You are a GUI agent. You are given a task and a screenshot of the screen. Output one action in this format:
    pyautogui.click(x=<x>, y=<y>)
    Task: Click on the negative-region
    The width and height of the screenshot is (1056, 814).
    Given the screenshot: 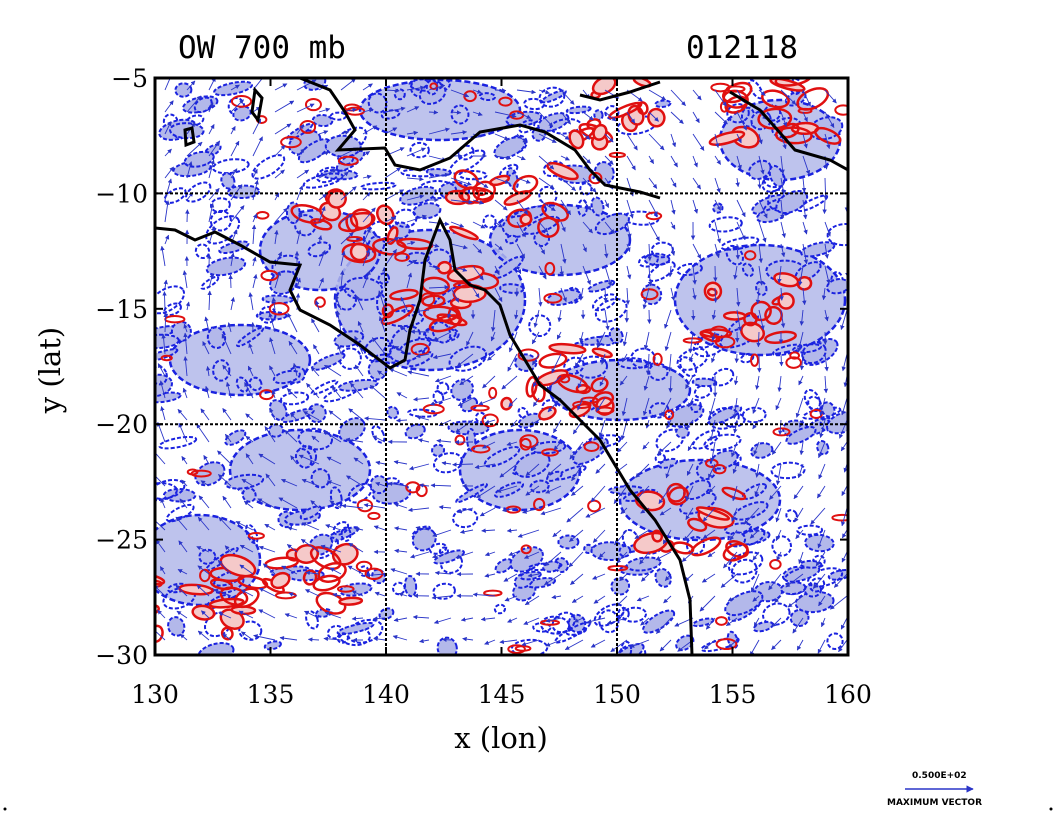 What is the action you would take?
    pyautogui.click(x=300, y=470)
    